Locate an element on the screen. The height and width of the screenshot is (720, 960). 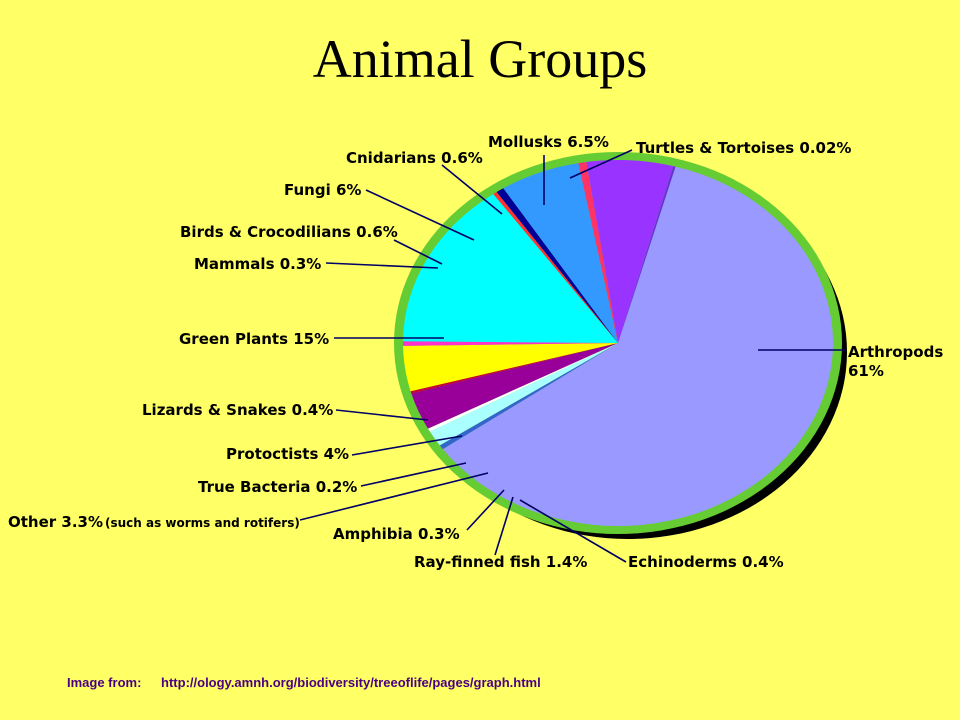
slice-note-other: (such as worms and rotifers) is located at coordinates (202, 523).